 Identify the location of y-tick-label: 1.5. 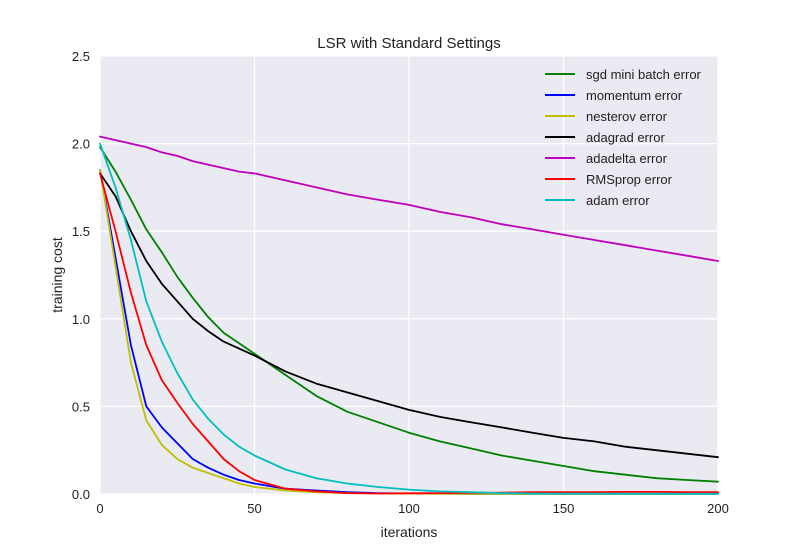
(81, 231).